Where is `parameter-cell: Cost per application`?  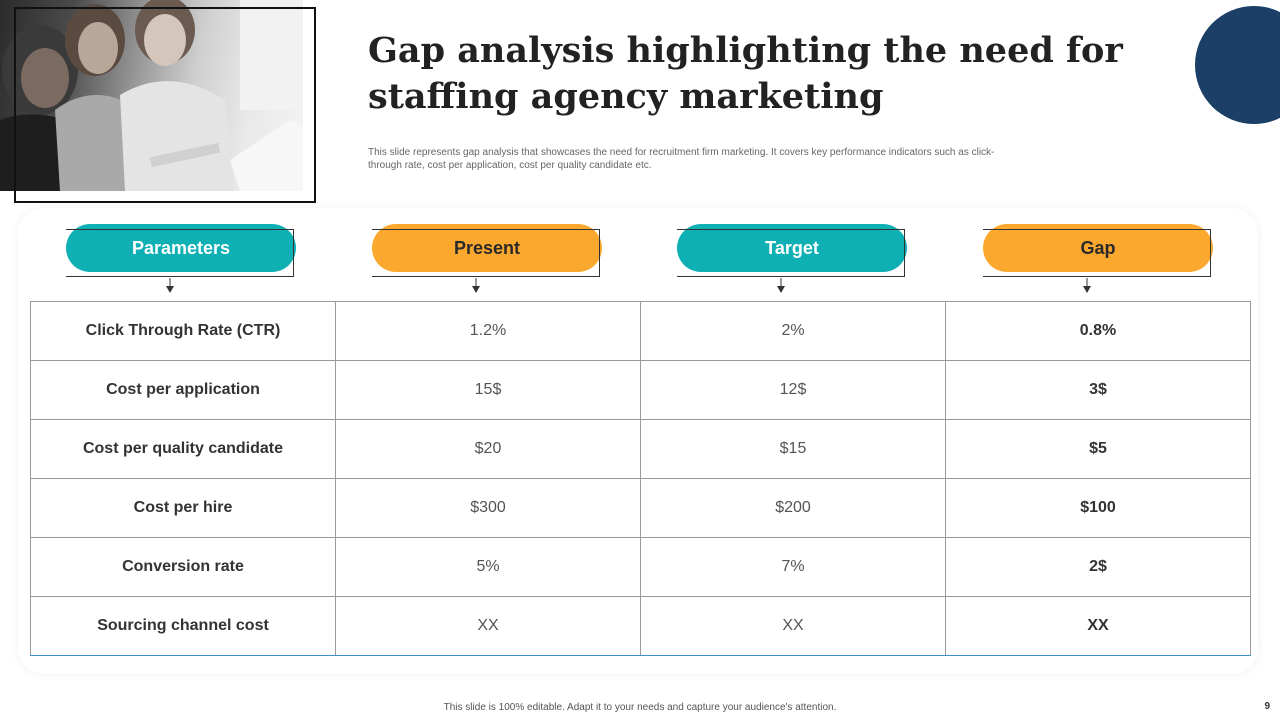 parameter-cell: Cost per application is located at coordinates (183, 390).